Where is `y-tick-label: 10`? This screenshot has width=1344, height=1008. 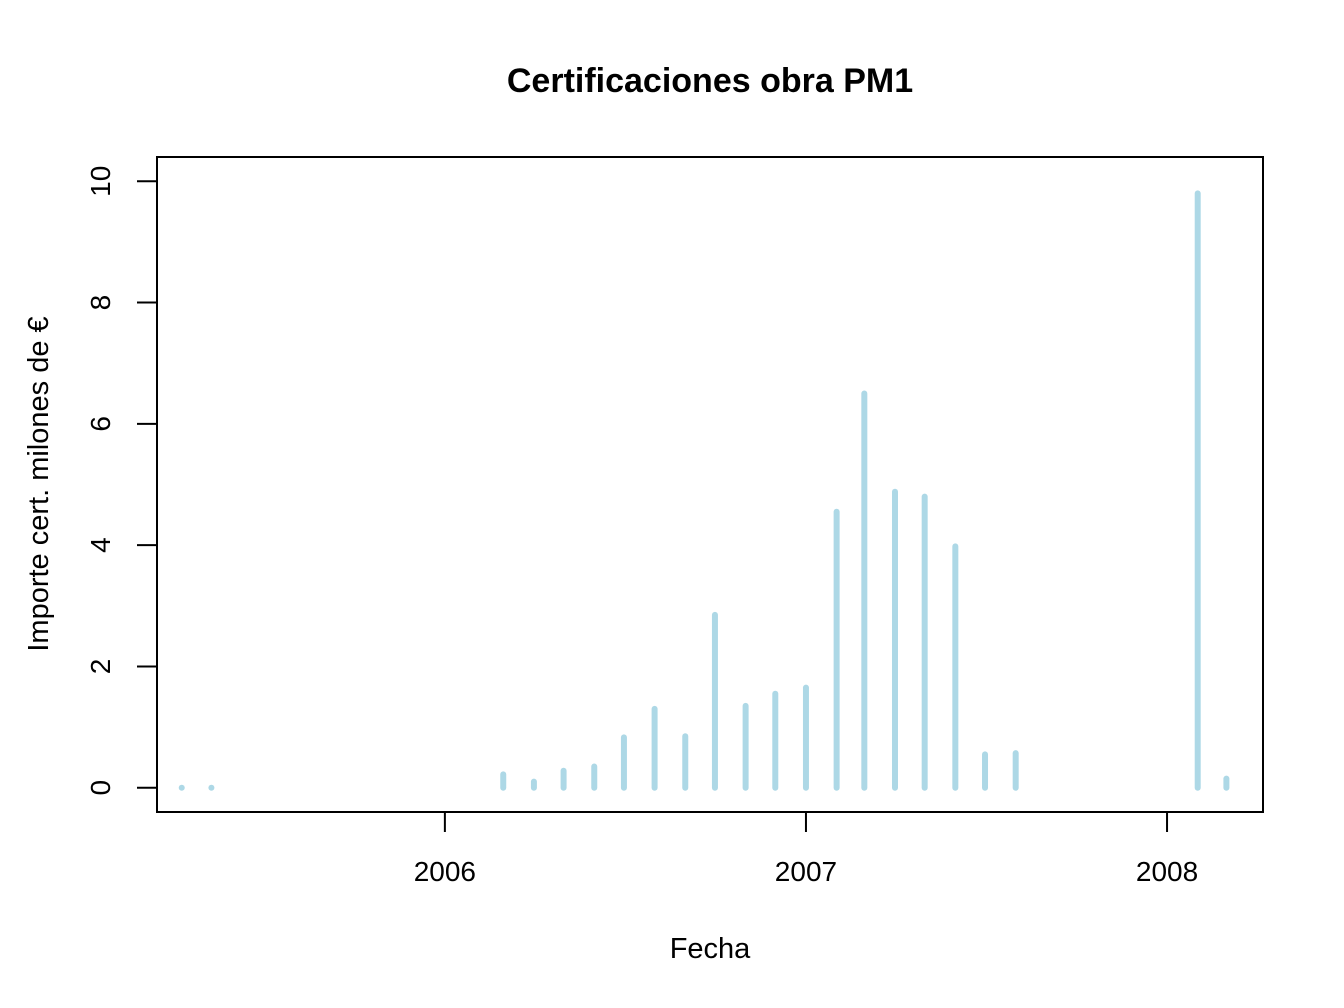 y-tick-label: 10 is located at coordinates (100, 181).